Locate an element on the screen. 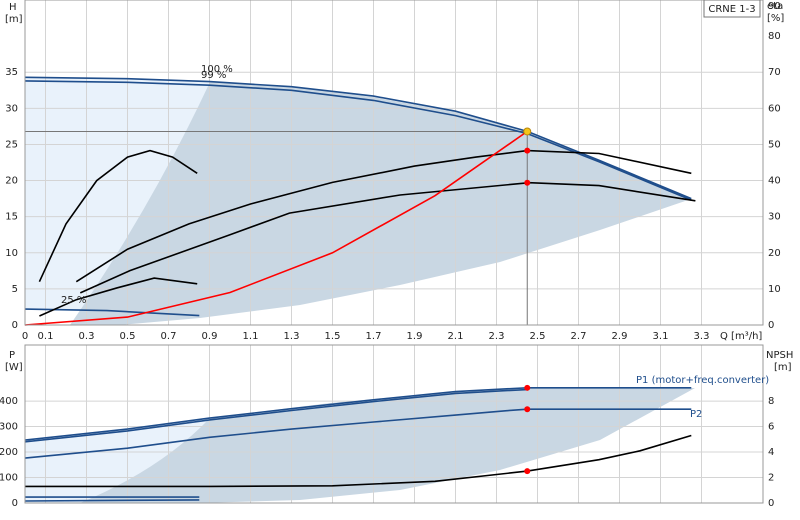 The height and width of the screenshot is (520, 800). model-box is located at coordinates (732, 9).